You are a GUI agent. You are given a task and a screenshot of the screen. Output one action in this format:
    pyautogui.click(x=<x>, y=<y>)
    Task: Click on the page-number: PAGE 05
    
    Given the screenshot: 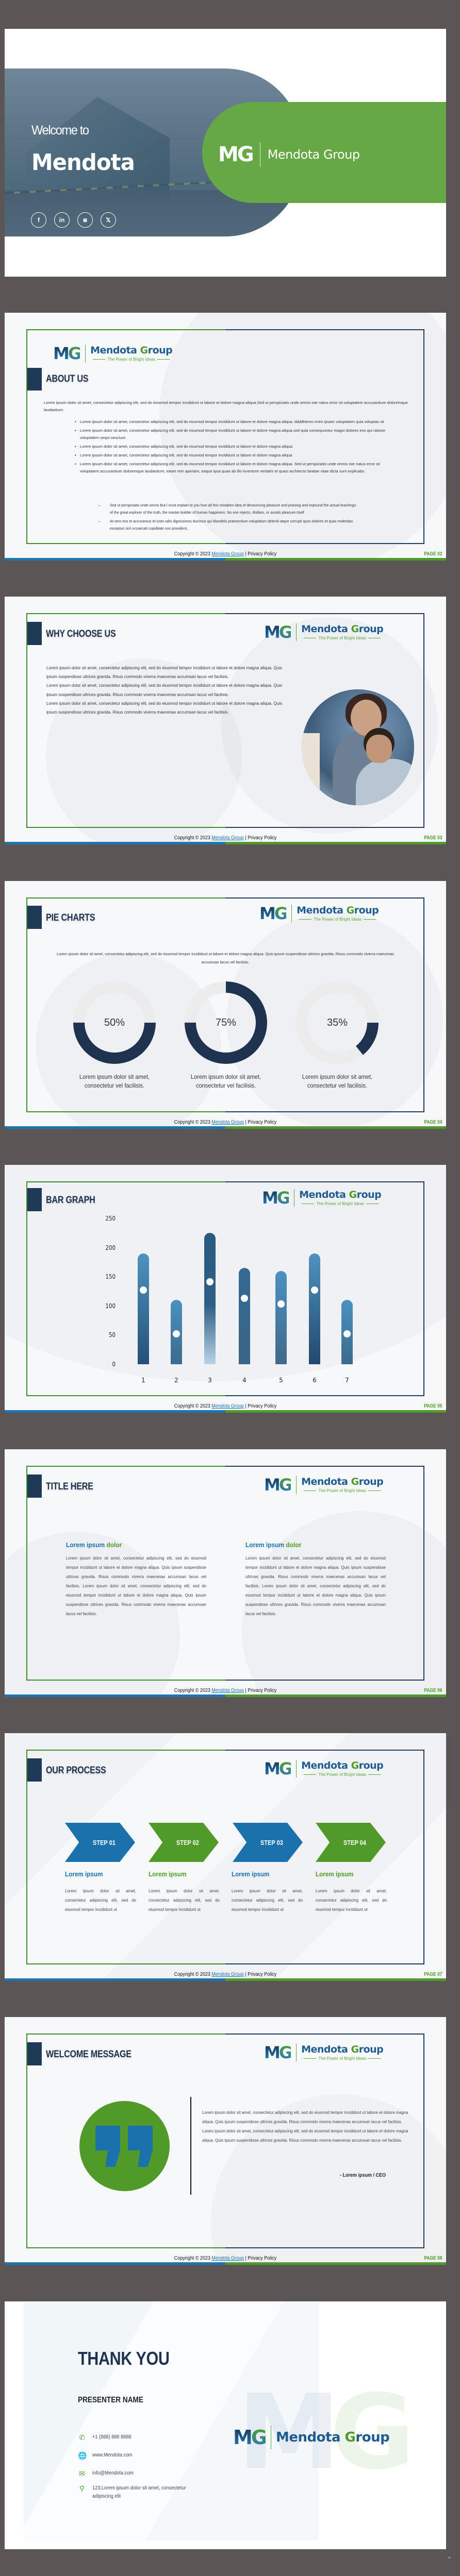 What is the action you would take?
    pyautogui.click(x=433, y=1406)
    